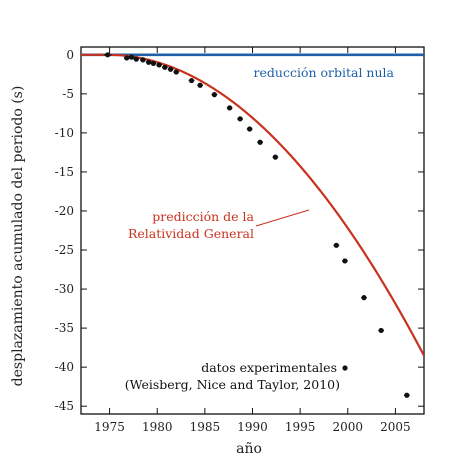 The image size is (470, 473). Describe the element at coordinates (157, 427) in the screenshot. I see `x-tick-label: 1980` at that location.